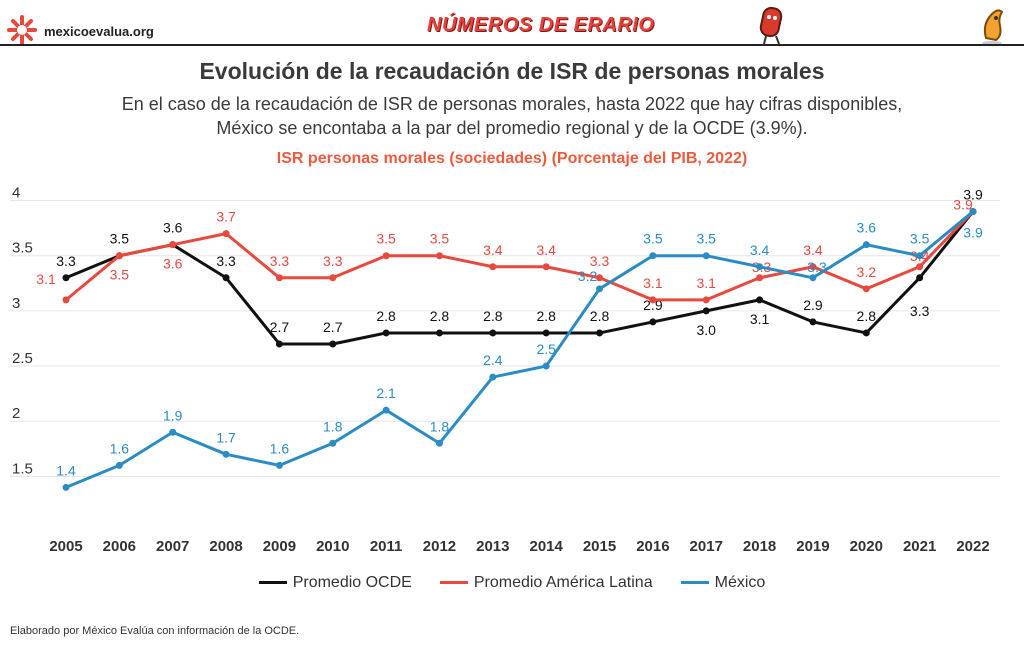  I want to click on y-tick-label: 2.5, so click(22, 358).